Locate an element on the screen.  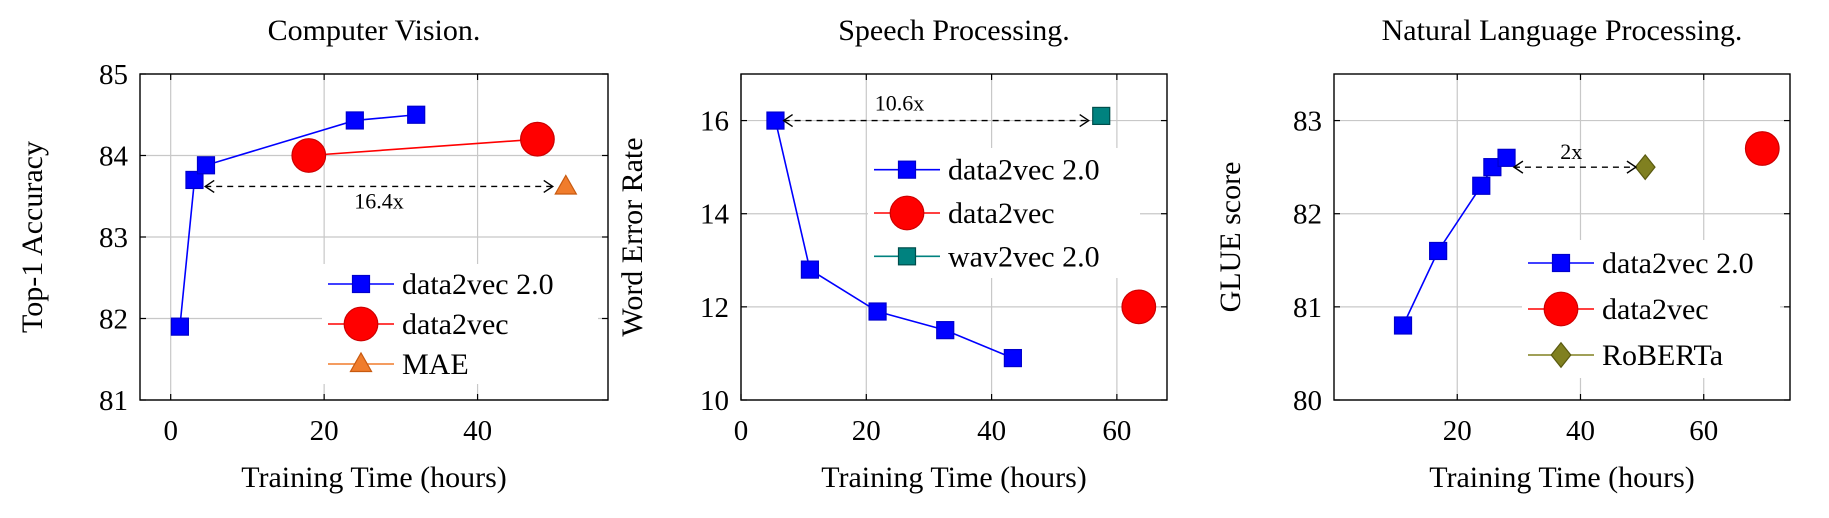
y-axis-label: Top-1 Accuracy is located at coordinates (32, 237).